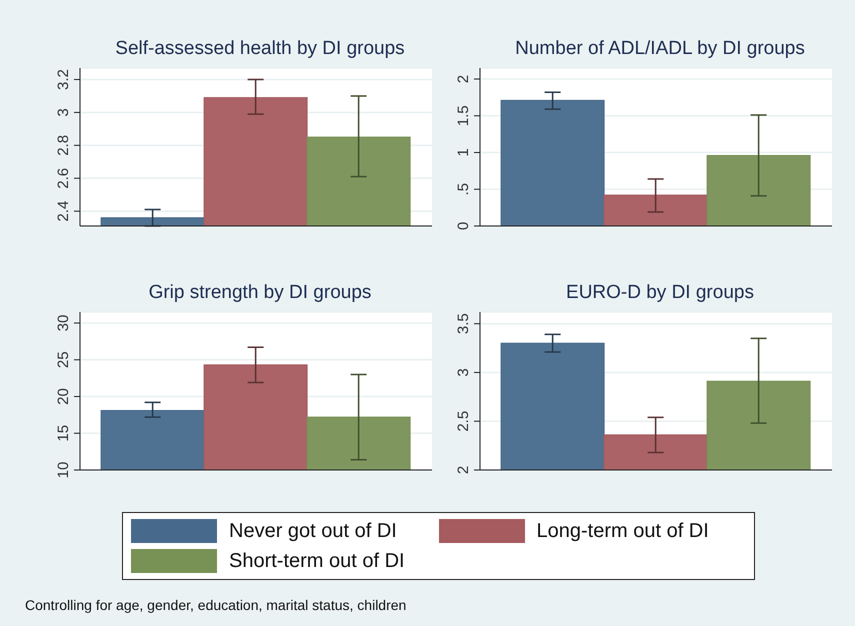 This screenshot has width=855, height=626. I want to click on y-tick-label: 2.5, so click(463, 421).